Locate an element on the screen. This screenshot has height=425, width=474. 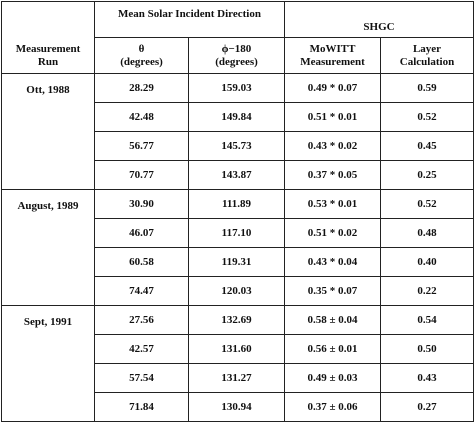
mowitt-cell: 0.43 * 0.04 is located at coordinates (332, 262).